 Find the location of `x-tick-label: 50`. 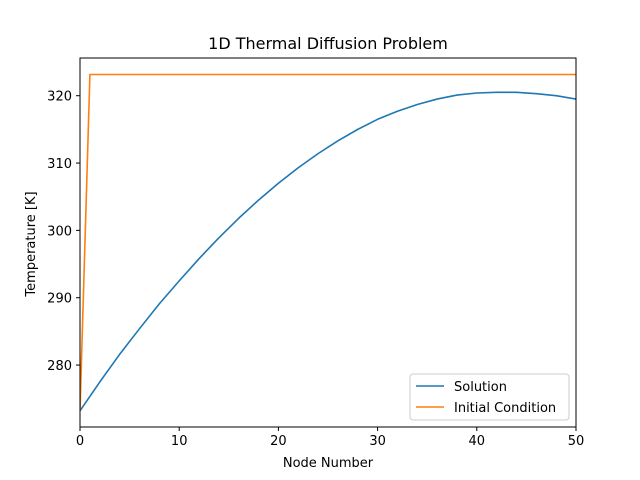

x-tick-label: 50 is located at coordinates (576, 441).